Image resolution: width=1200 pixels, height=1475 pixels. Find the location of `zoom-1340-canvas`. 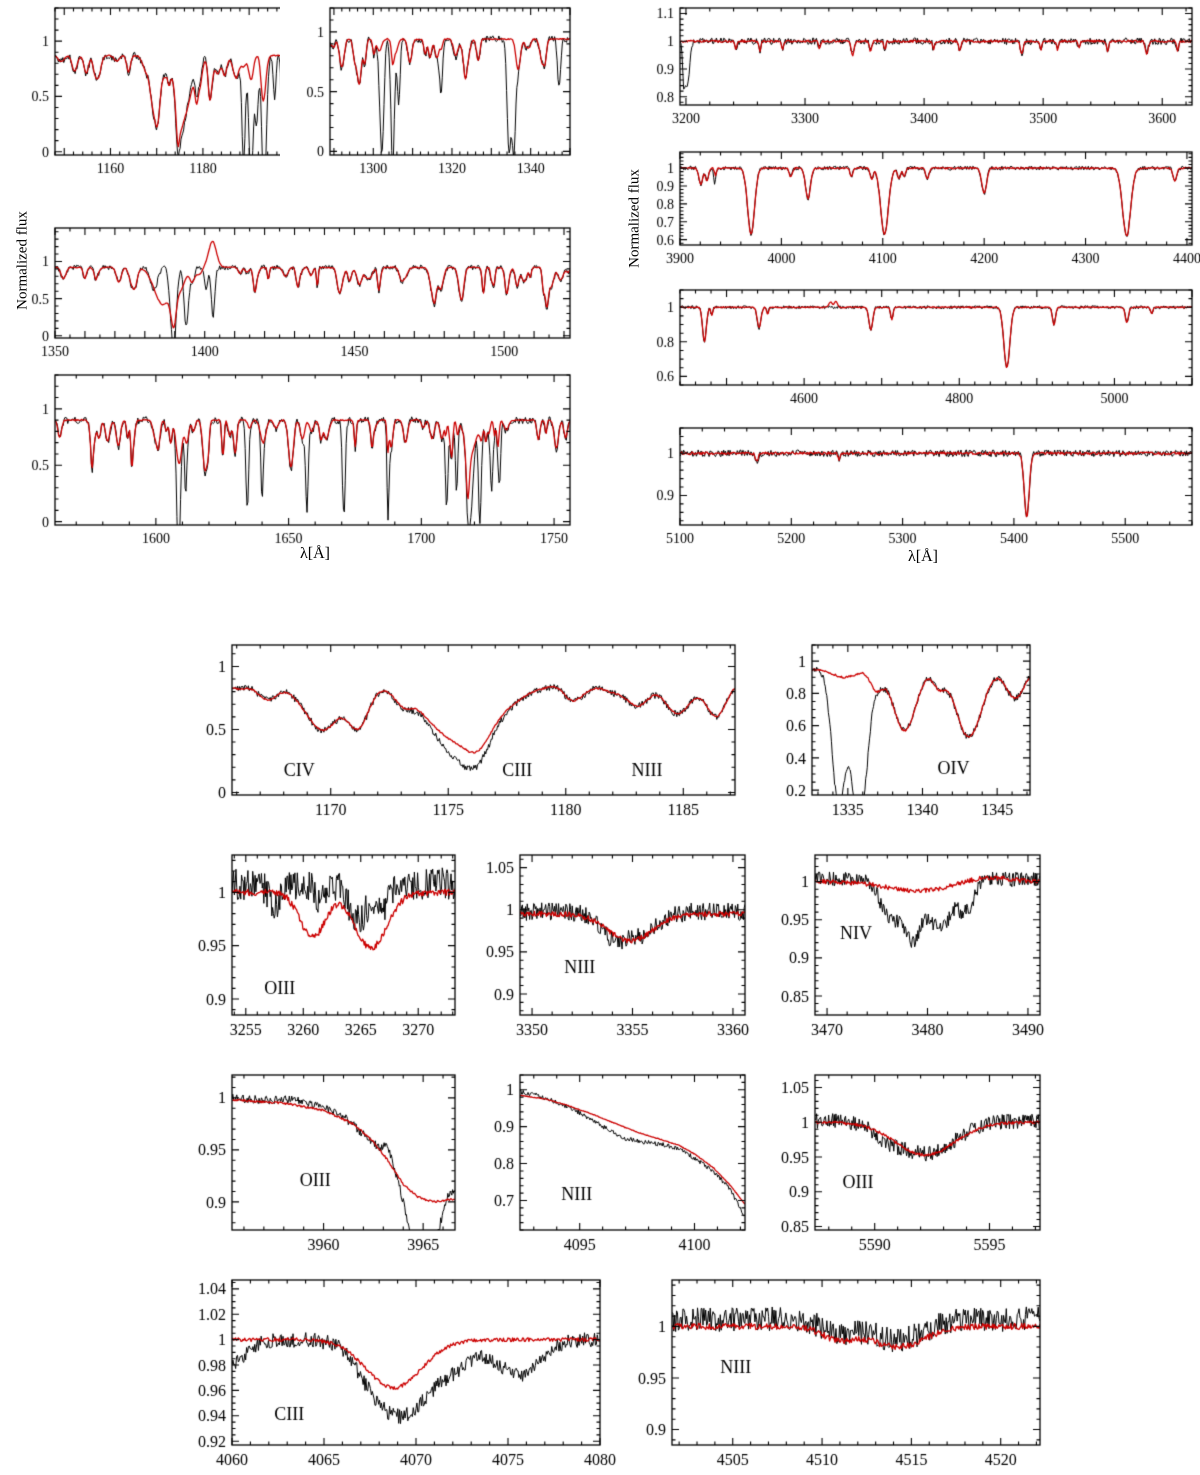

zoom-1340-canvas is located at coordinates (900, 731).